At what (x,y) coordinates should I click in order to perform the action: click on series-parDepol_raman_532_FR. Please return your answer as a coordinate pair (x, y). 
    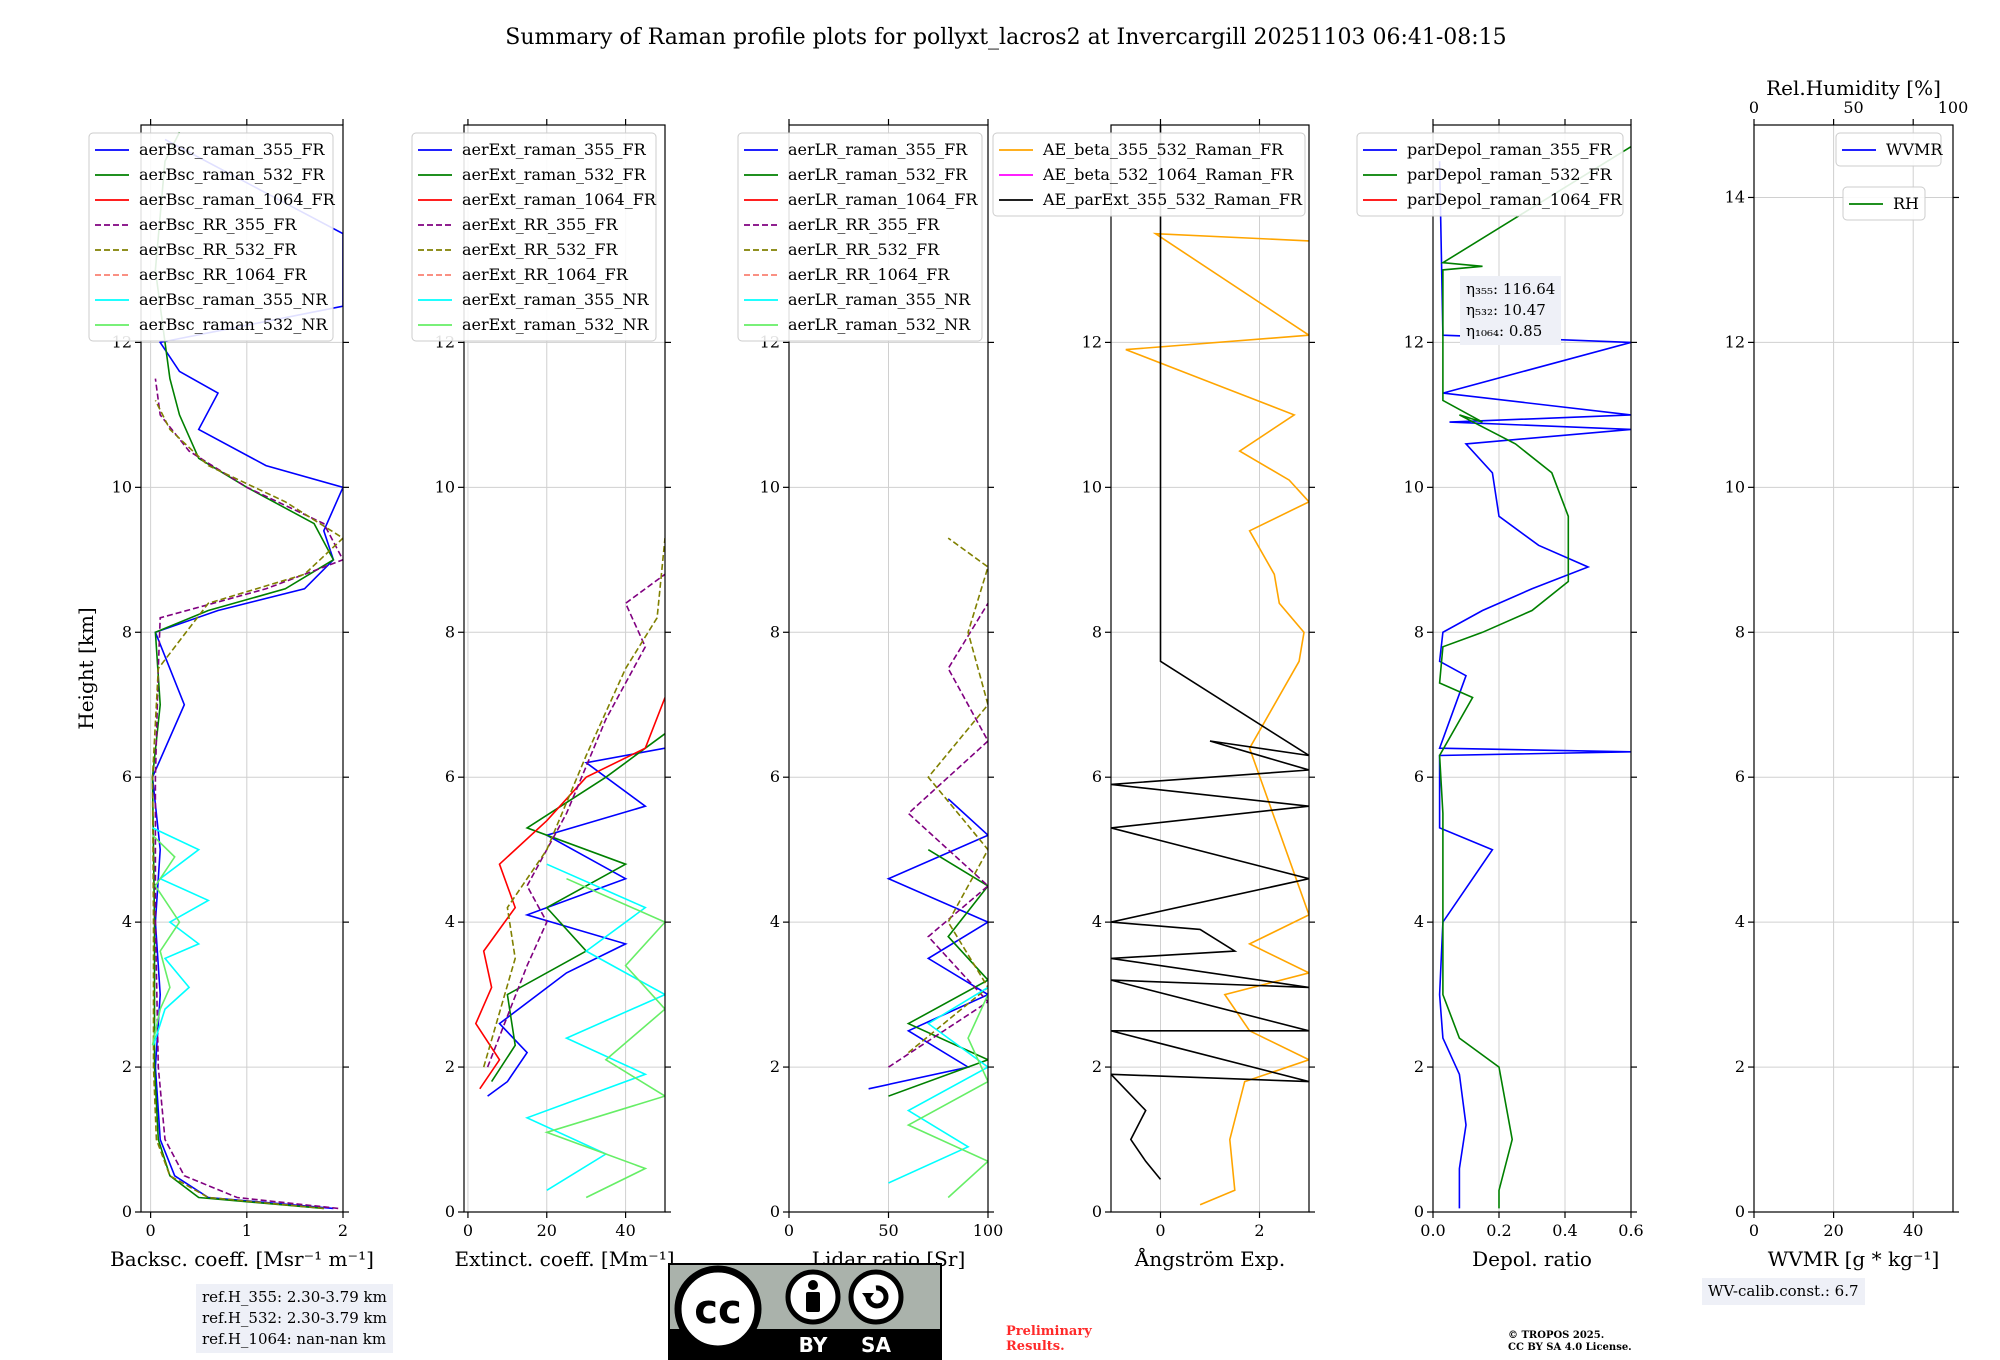
    Looking at the image, I should click on (1534, 677).